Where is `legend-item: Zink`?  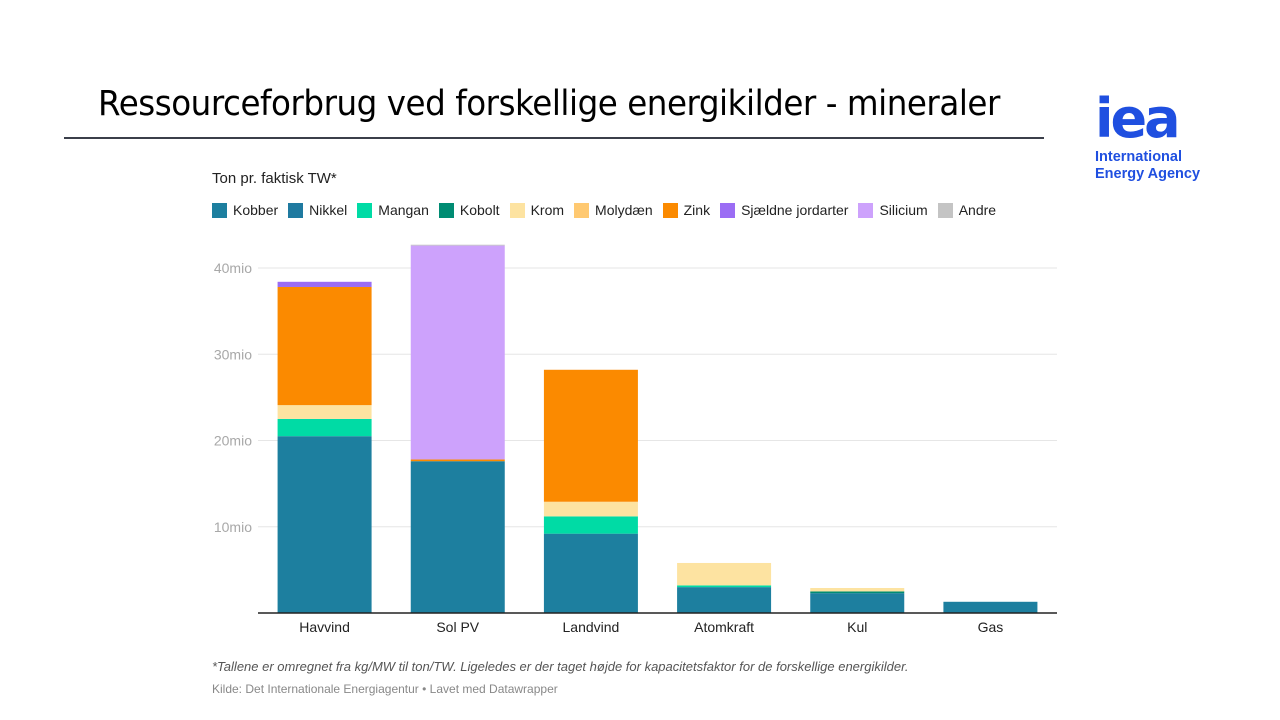 legend-item: Zink is located at coordinates (686, 210).